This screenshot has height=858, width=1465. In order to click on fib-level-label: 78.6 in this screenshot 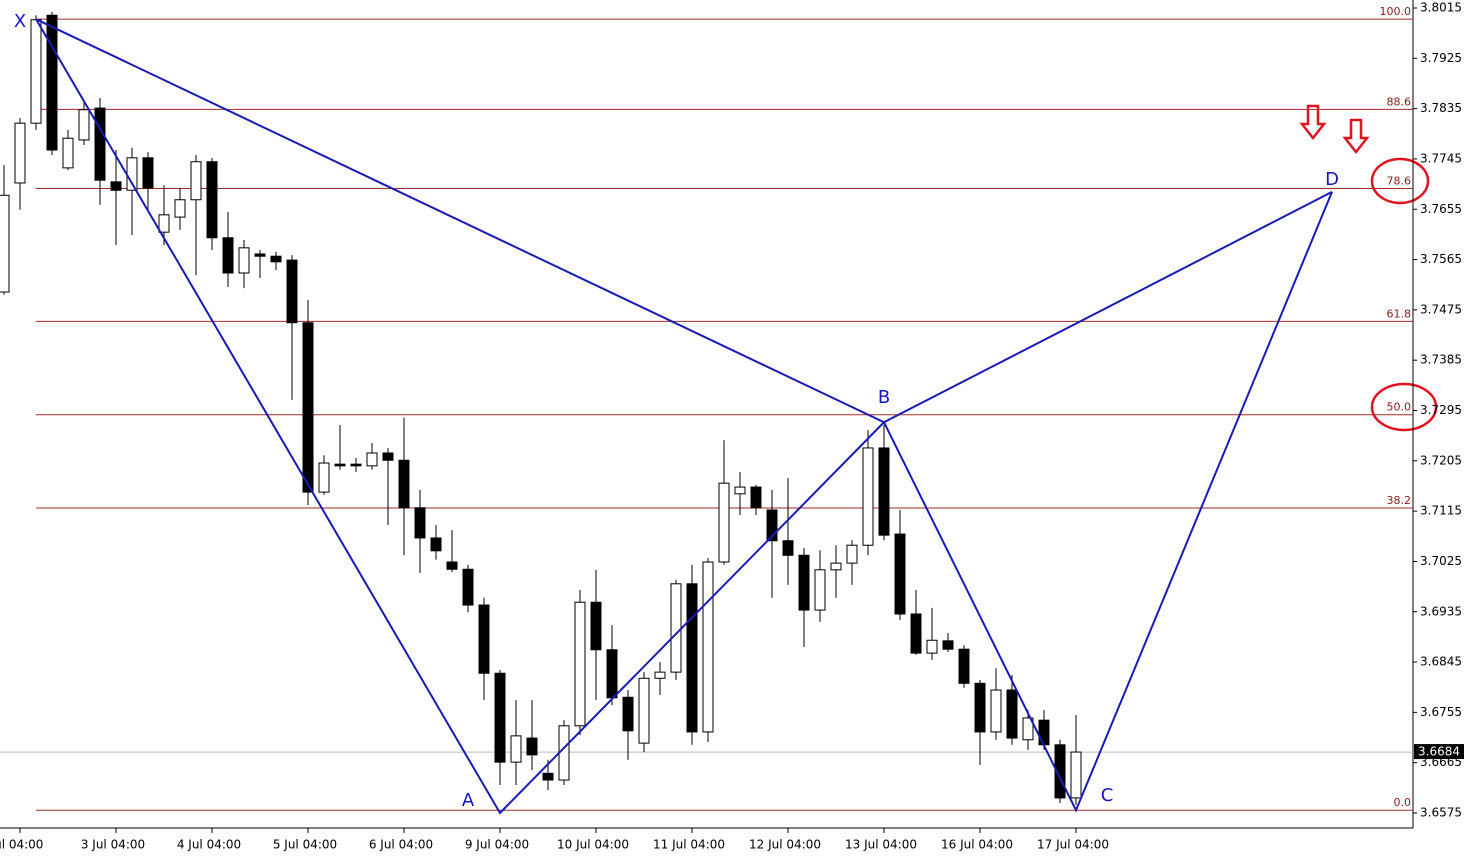, I will do `click(1399, 180)`.